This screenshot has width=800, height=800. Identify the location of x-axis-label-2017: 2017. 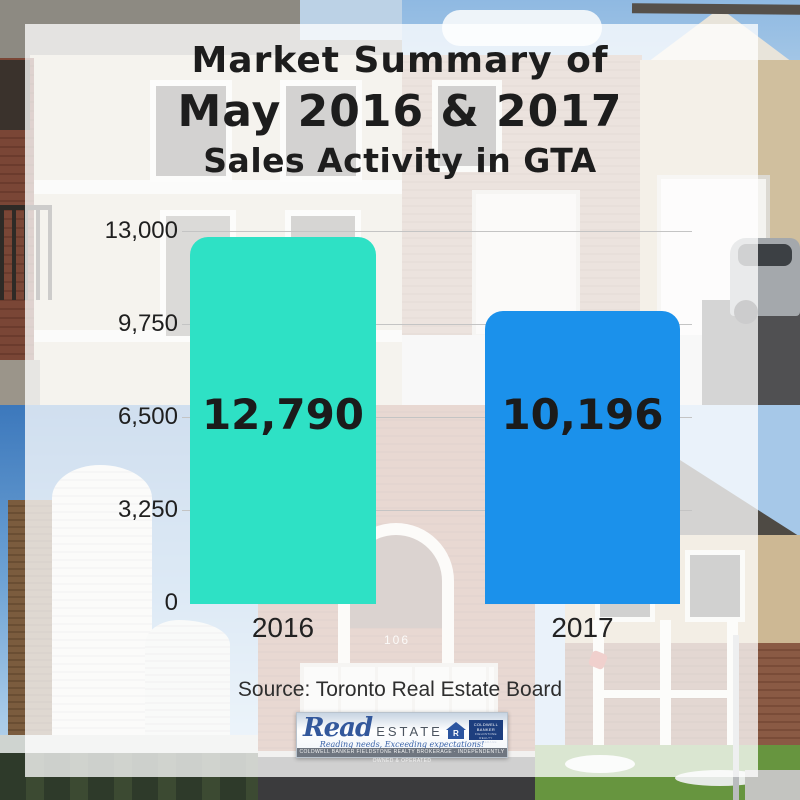
(582, 627).